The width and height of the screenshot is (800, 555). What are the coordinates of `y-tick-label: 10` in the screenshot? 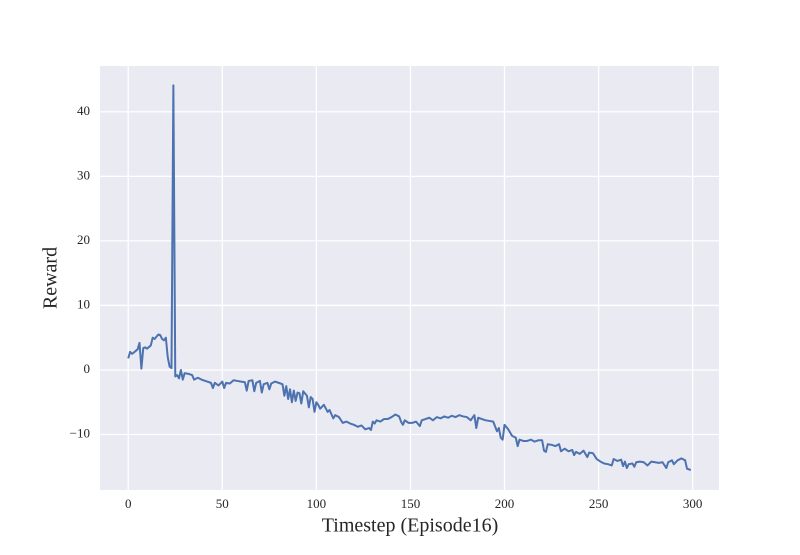 It's located at (83, 303).